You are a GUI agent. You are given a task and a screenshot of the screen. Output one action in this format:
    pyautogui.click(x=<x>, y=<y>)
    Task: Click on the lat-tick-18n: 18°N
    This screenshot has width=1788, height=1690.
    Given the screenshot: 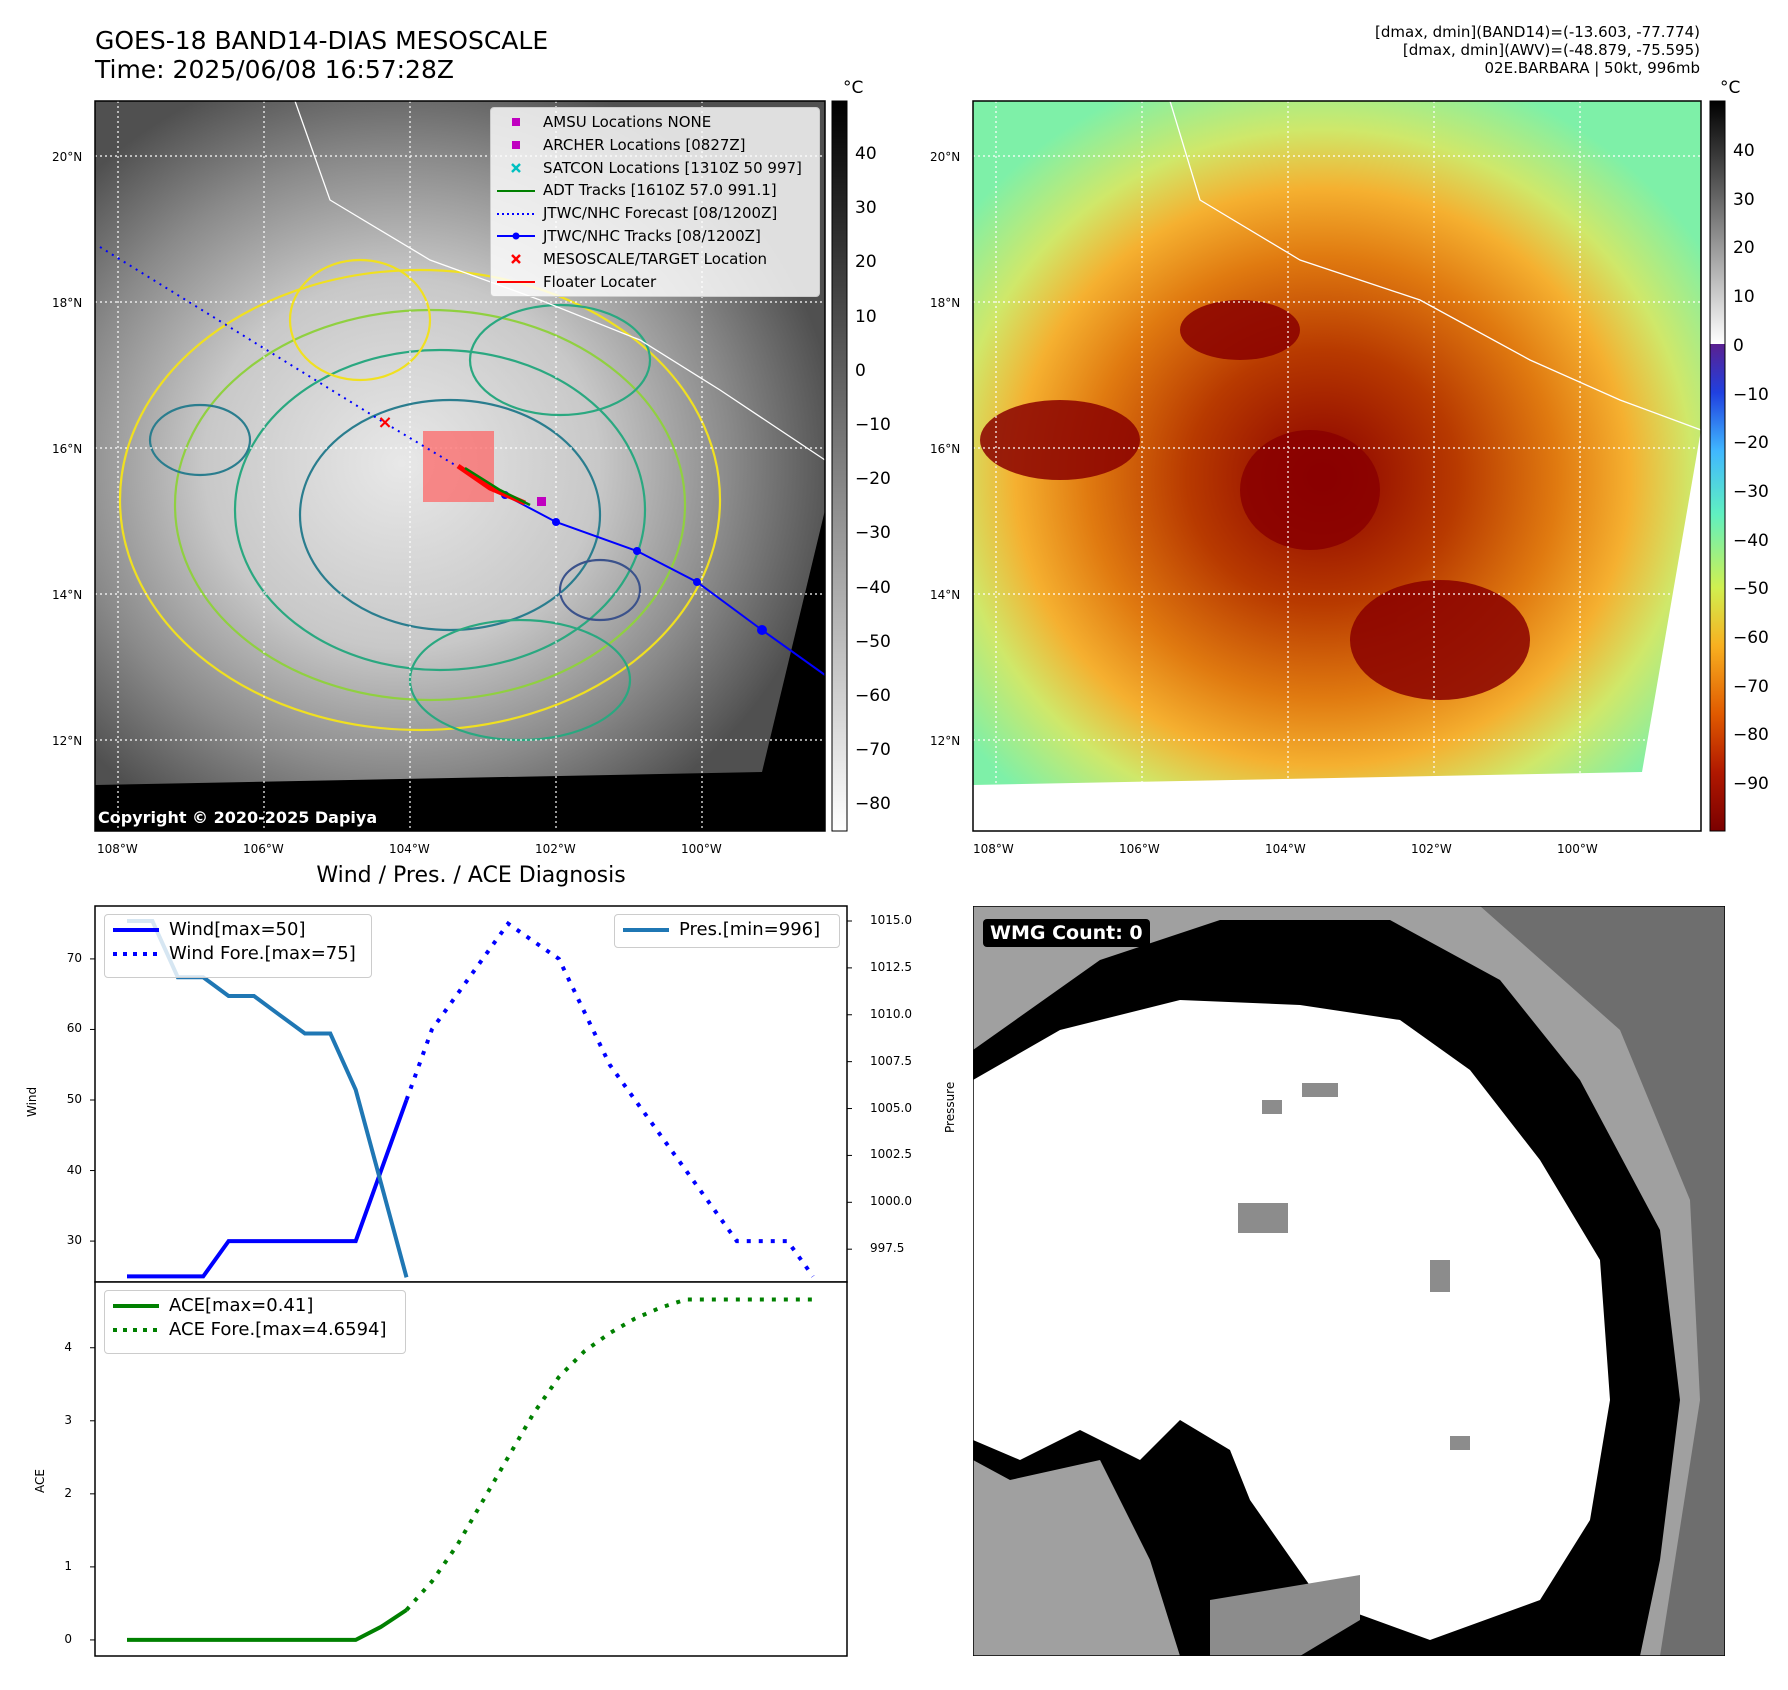 What is the action you would take?
    pyautogui.click(x=67, y=303)
    